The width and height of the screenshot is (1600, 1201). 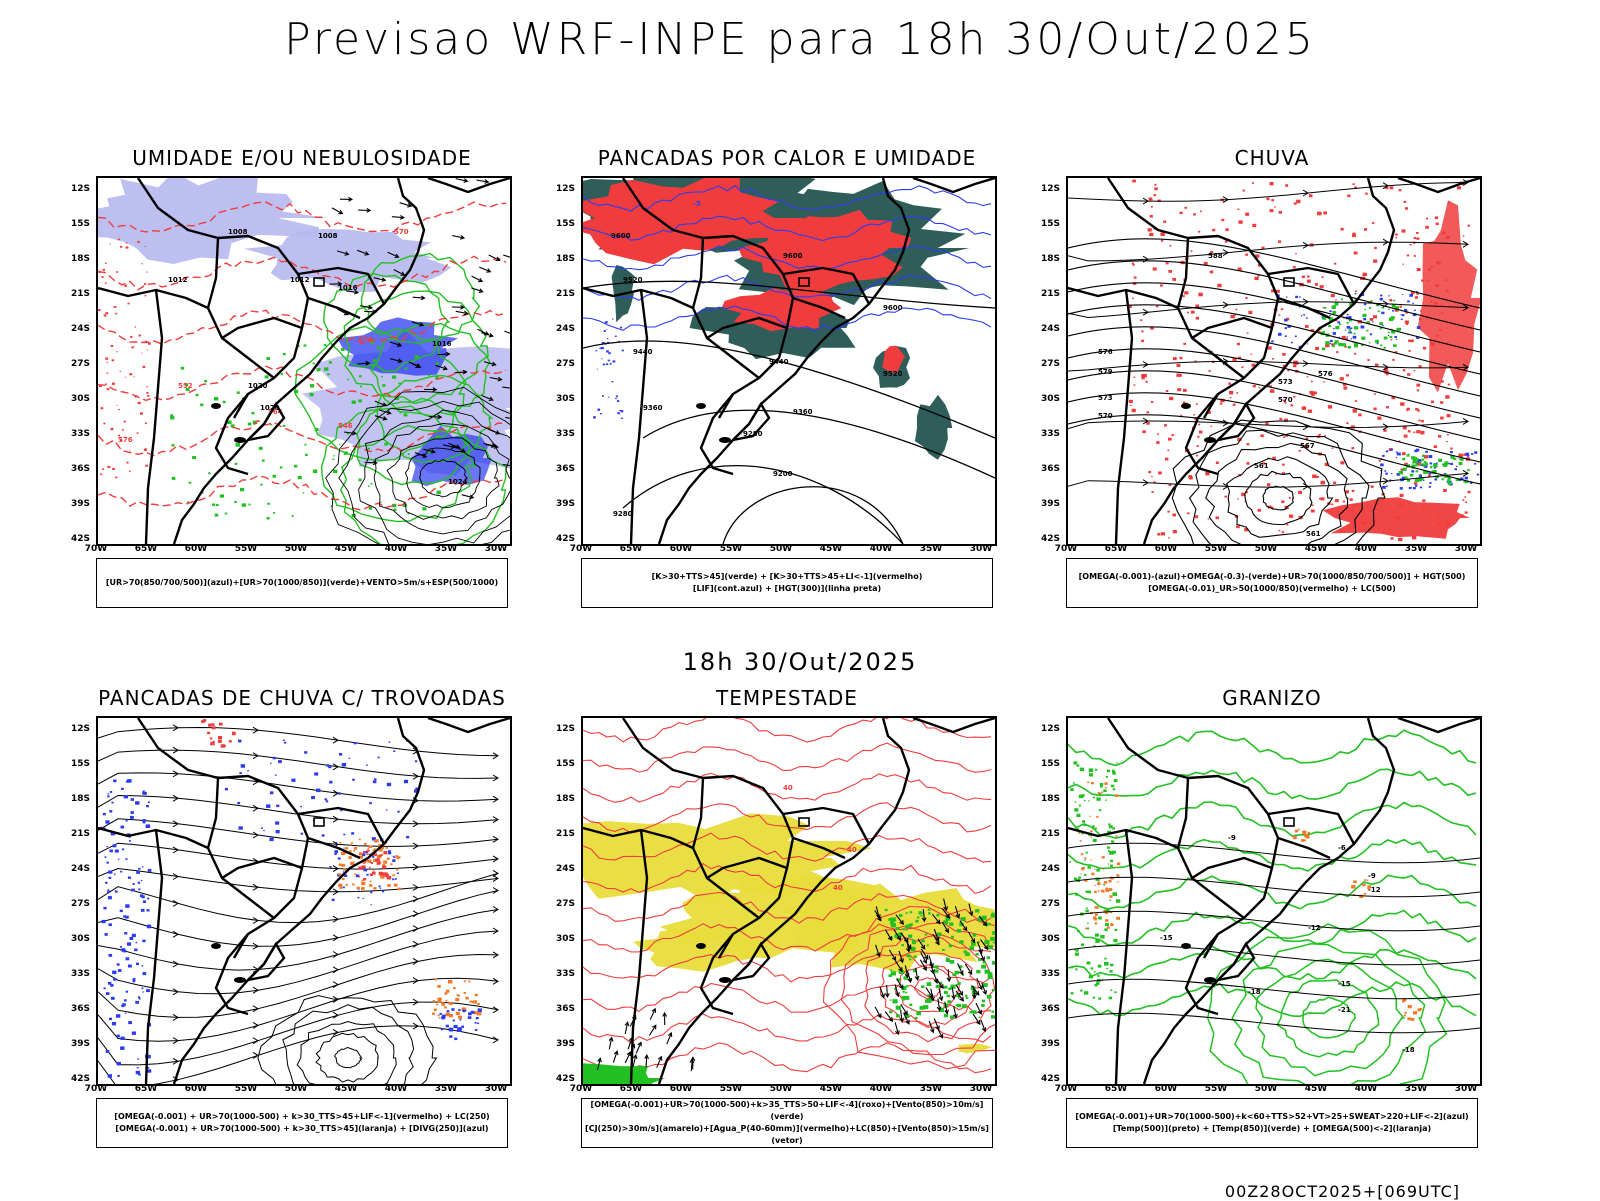 I want to click on contour-label: 9200, so click(x=783, y=474).